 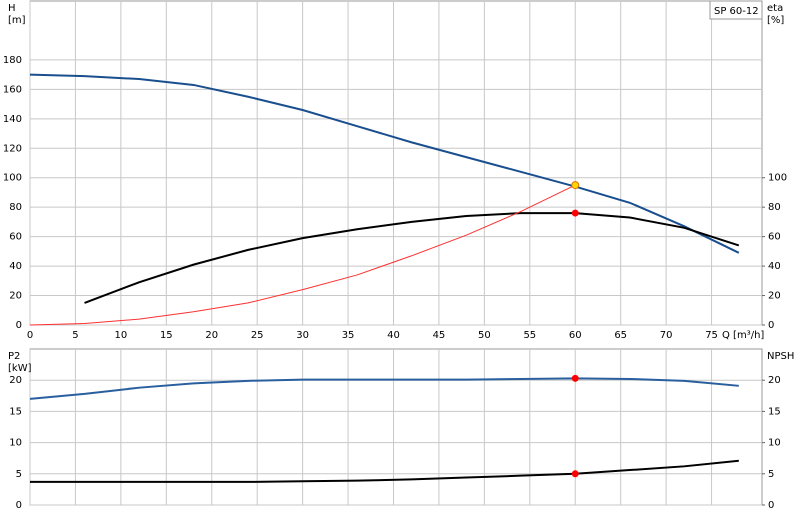 I want to click on y-tick-label: 5, so click(x=19, y=474).